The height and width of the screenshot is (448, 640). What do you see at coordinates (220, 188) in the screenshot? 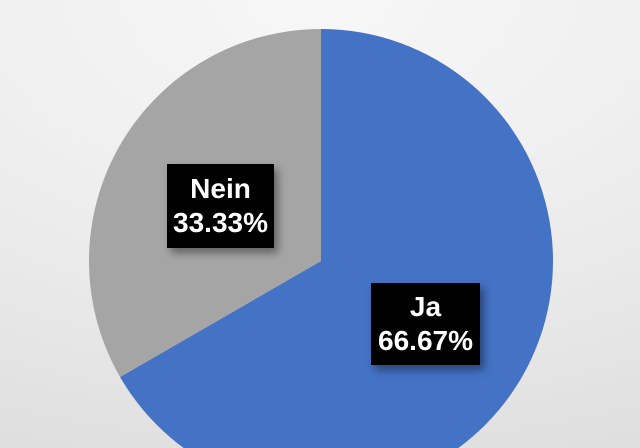
I see `data-label-nein-category: Nein` at bounding box center [220, 188].